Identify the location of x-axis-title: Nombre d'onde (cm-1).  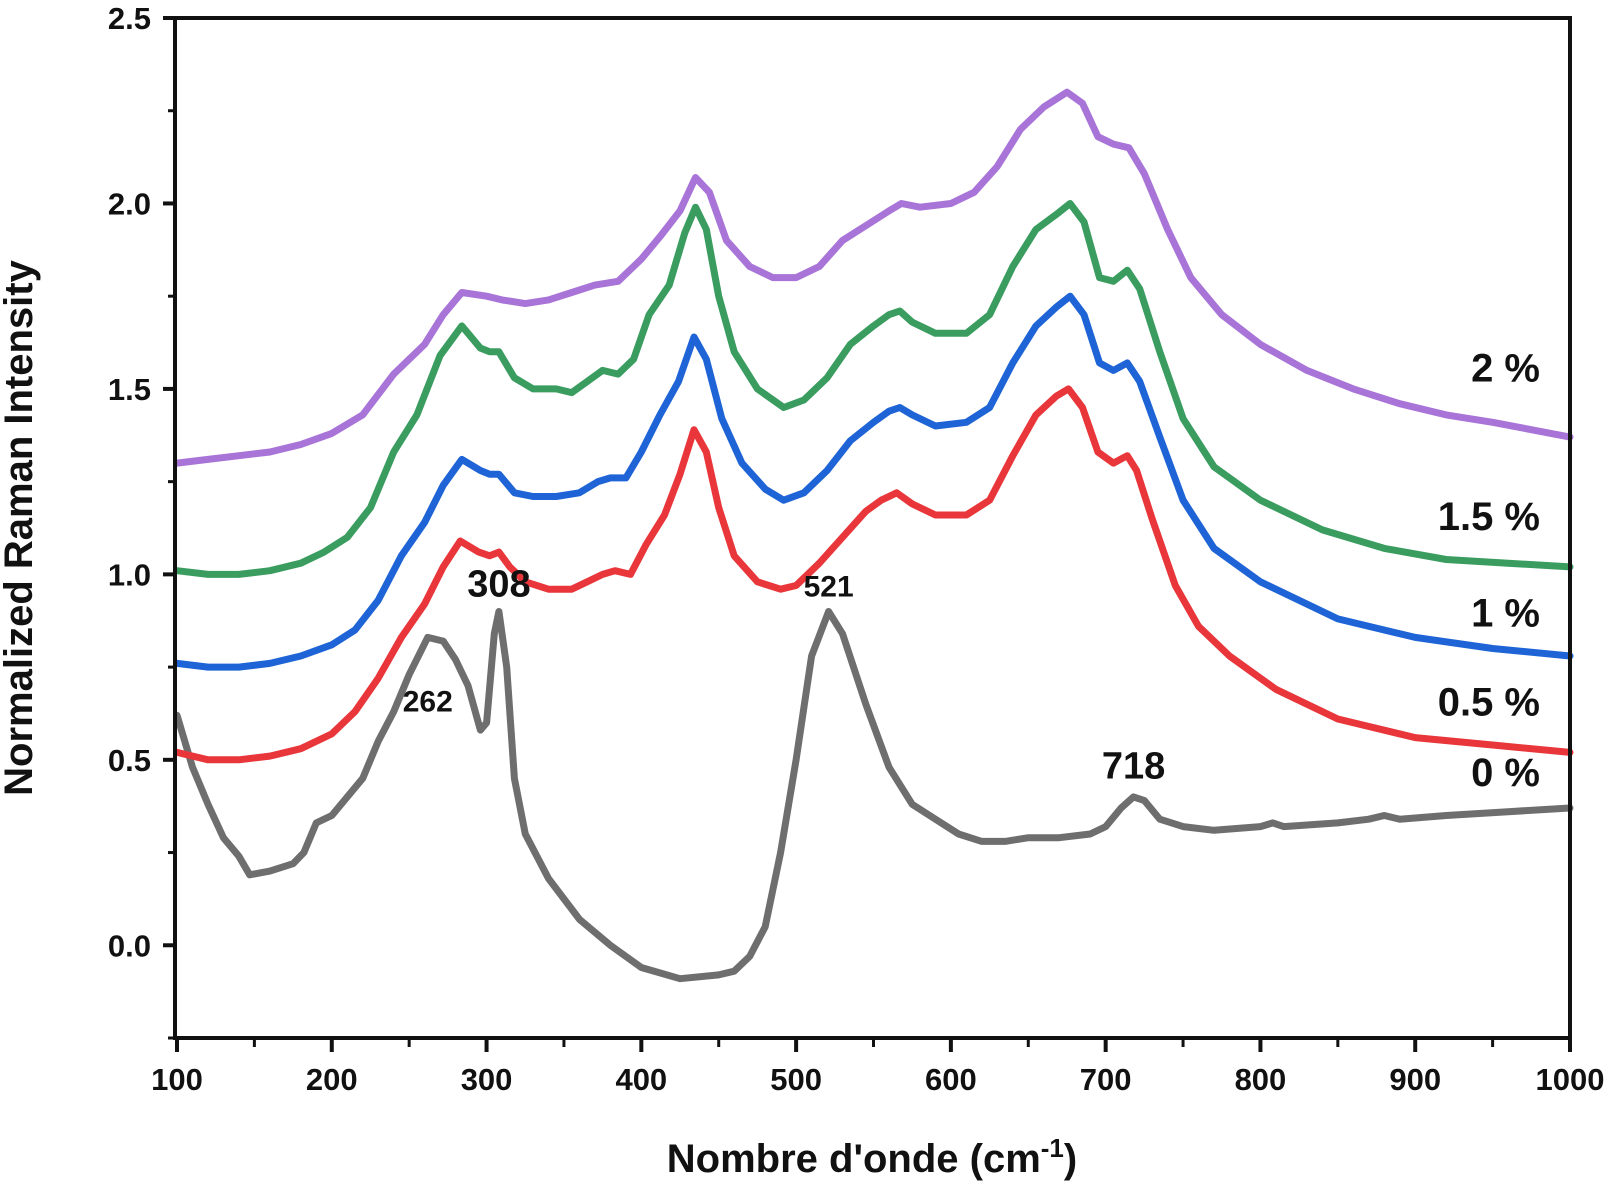
(872, 1157).